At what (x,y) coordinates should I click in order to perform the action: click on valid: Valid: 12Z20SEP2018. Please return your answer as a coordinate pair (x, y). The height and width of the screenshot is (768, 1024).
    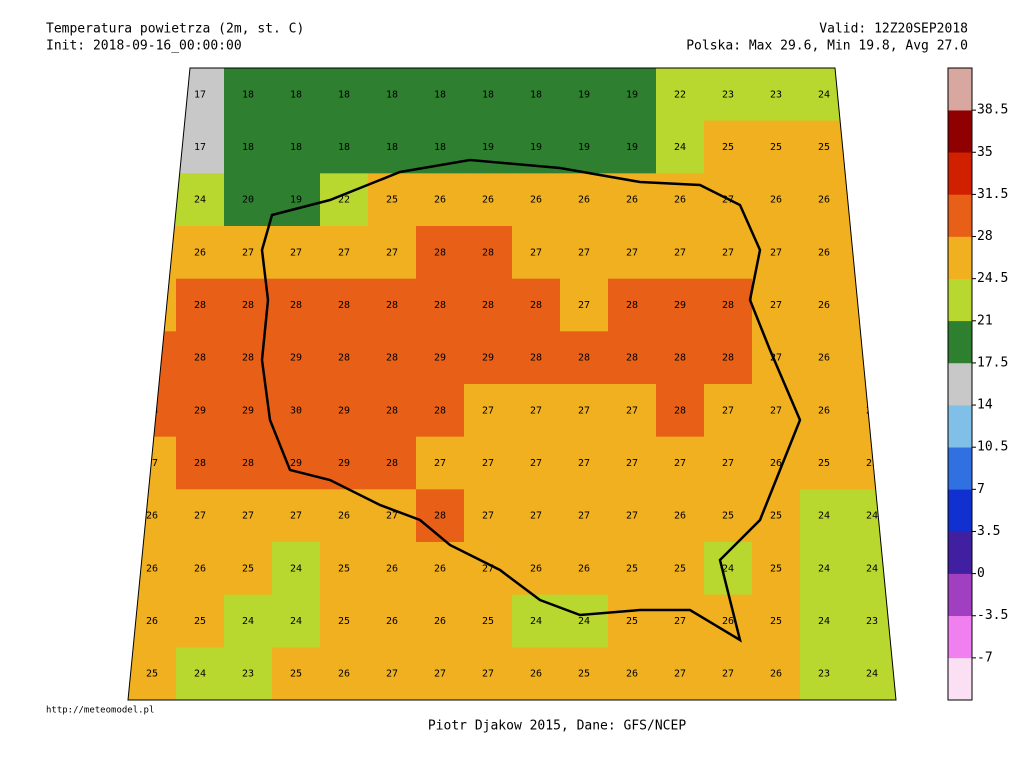
    Looking at the image, I should click on (893, 29).